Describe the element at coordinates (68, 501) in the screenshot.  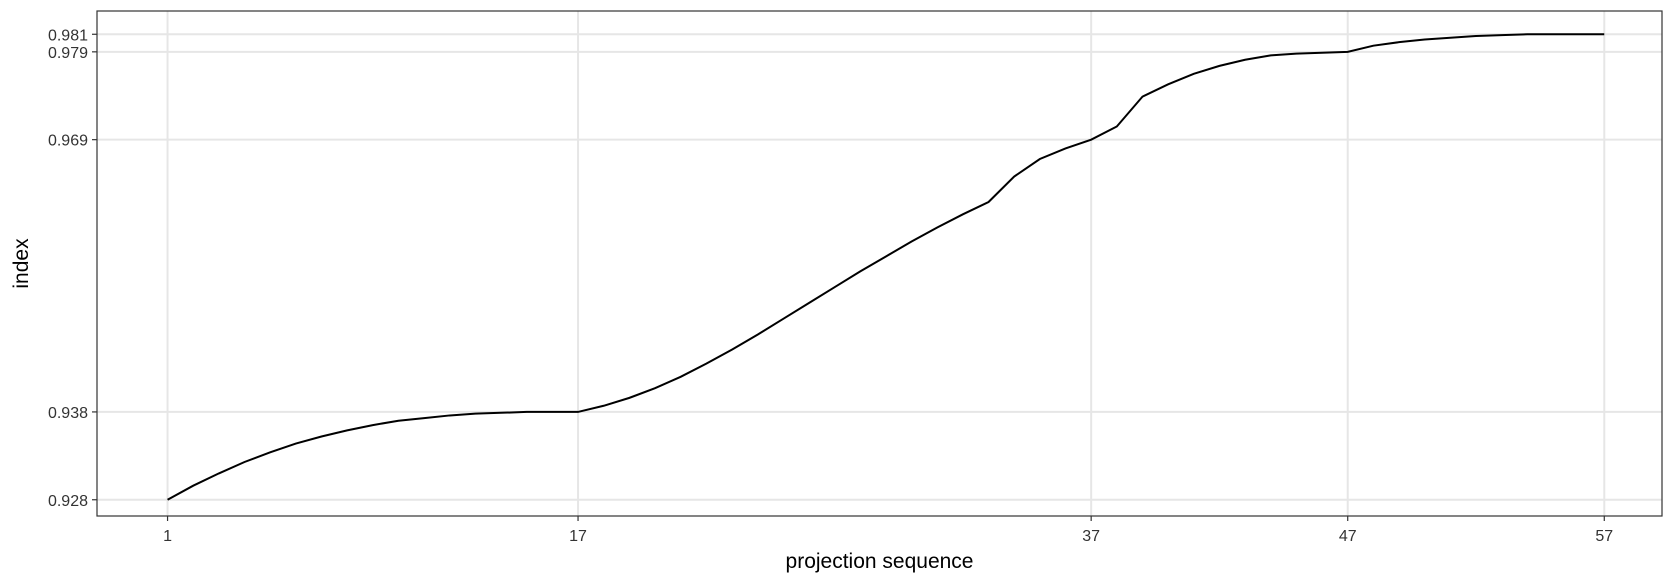
I see `y-tick-label: 0.928` at that location.